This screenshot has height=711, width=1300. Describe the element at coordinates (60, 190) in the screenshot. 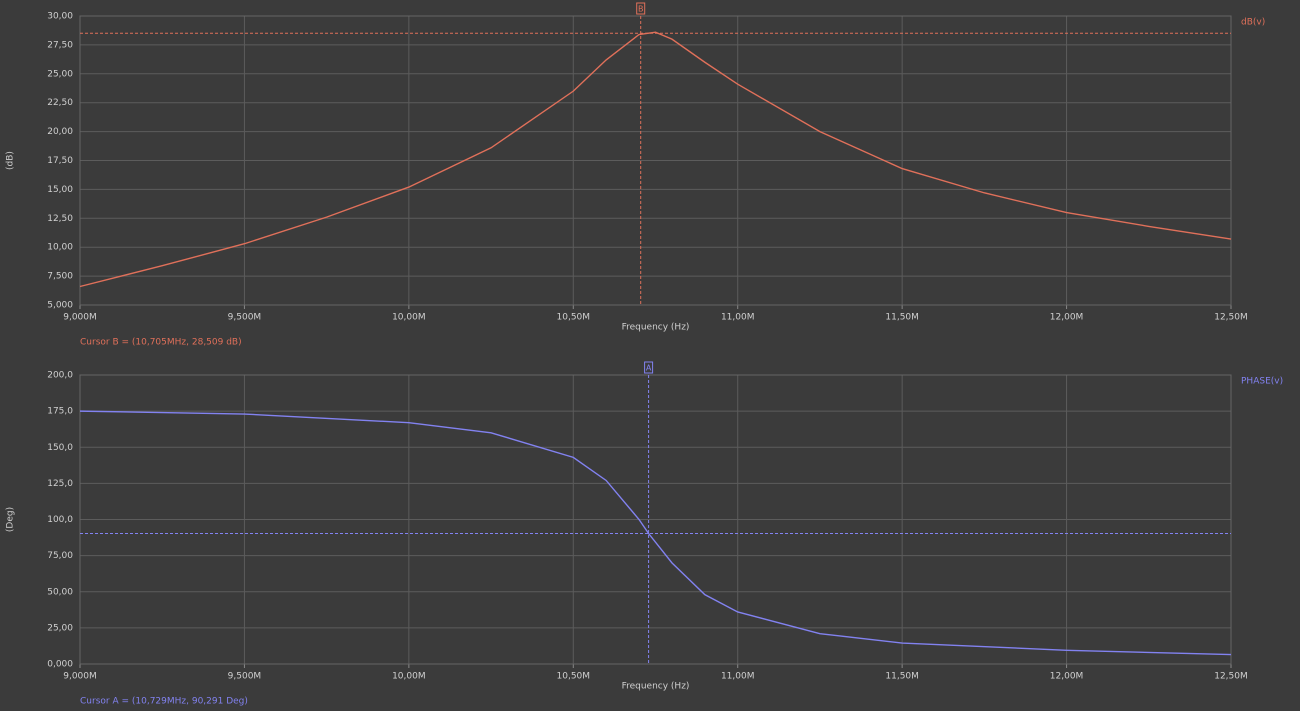

I see `y-tick-label: 15,00` at that location.